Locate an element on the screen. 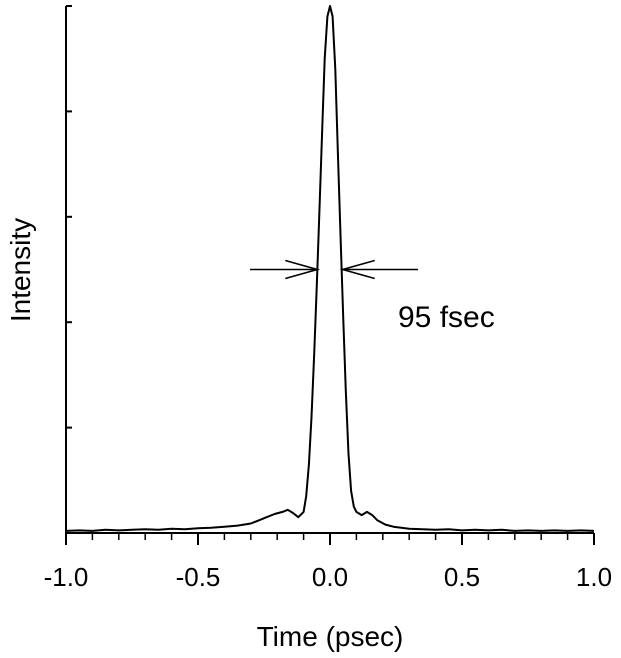  fwhm-annotation is located at coordinates (334, 269).